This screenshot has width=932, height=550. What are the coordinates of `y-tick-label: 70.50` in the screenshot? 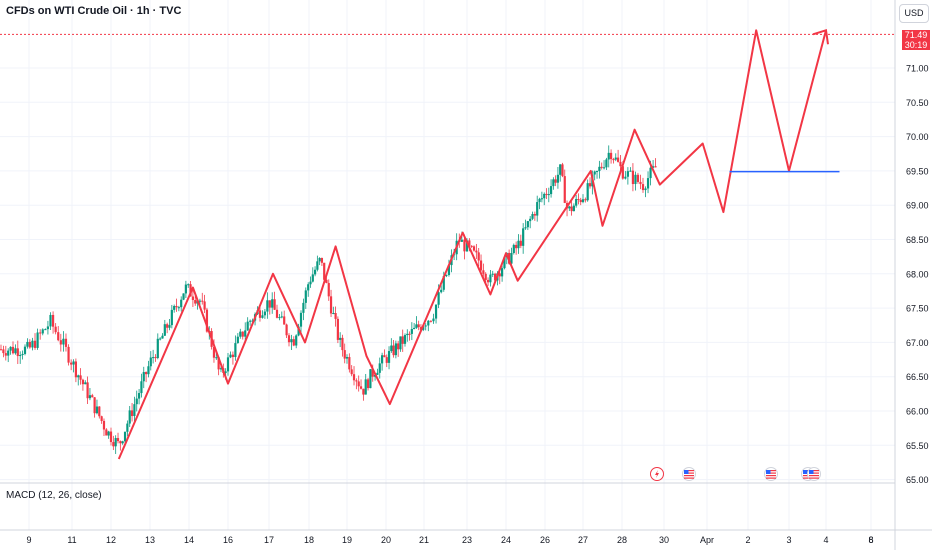 It's located at (917, 103).